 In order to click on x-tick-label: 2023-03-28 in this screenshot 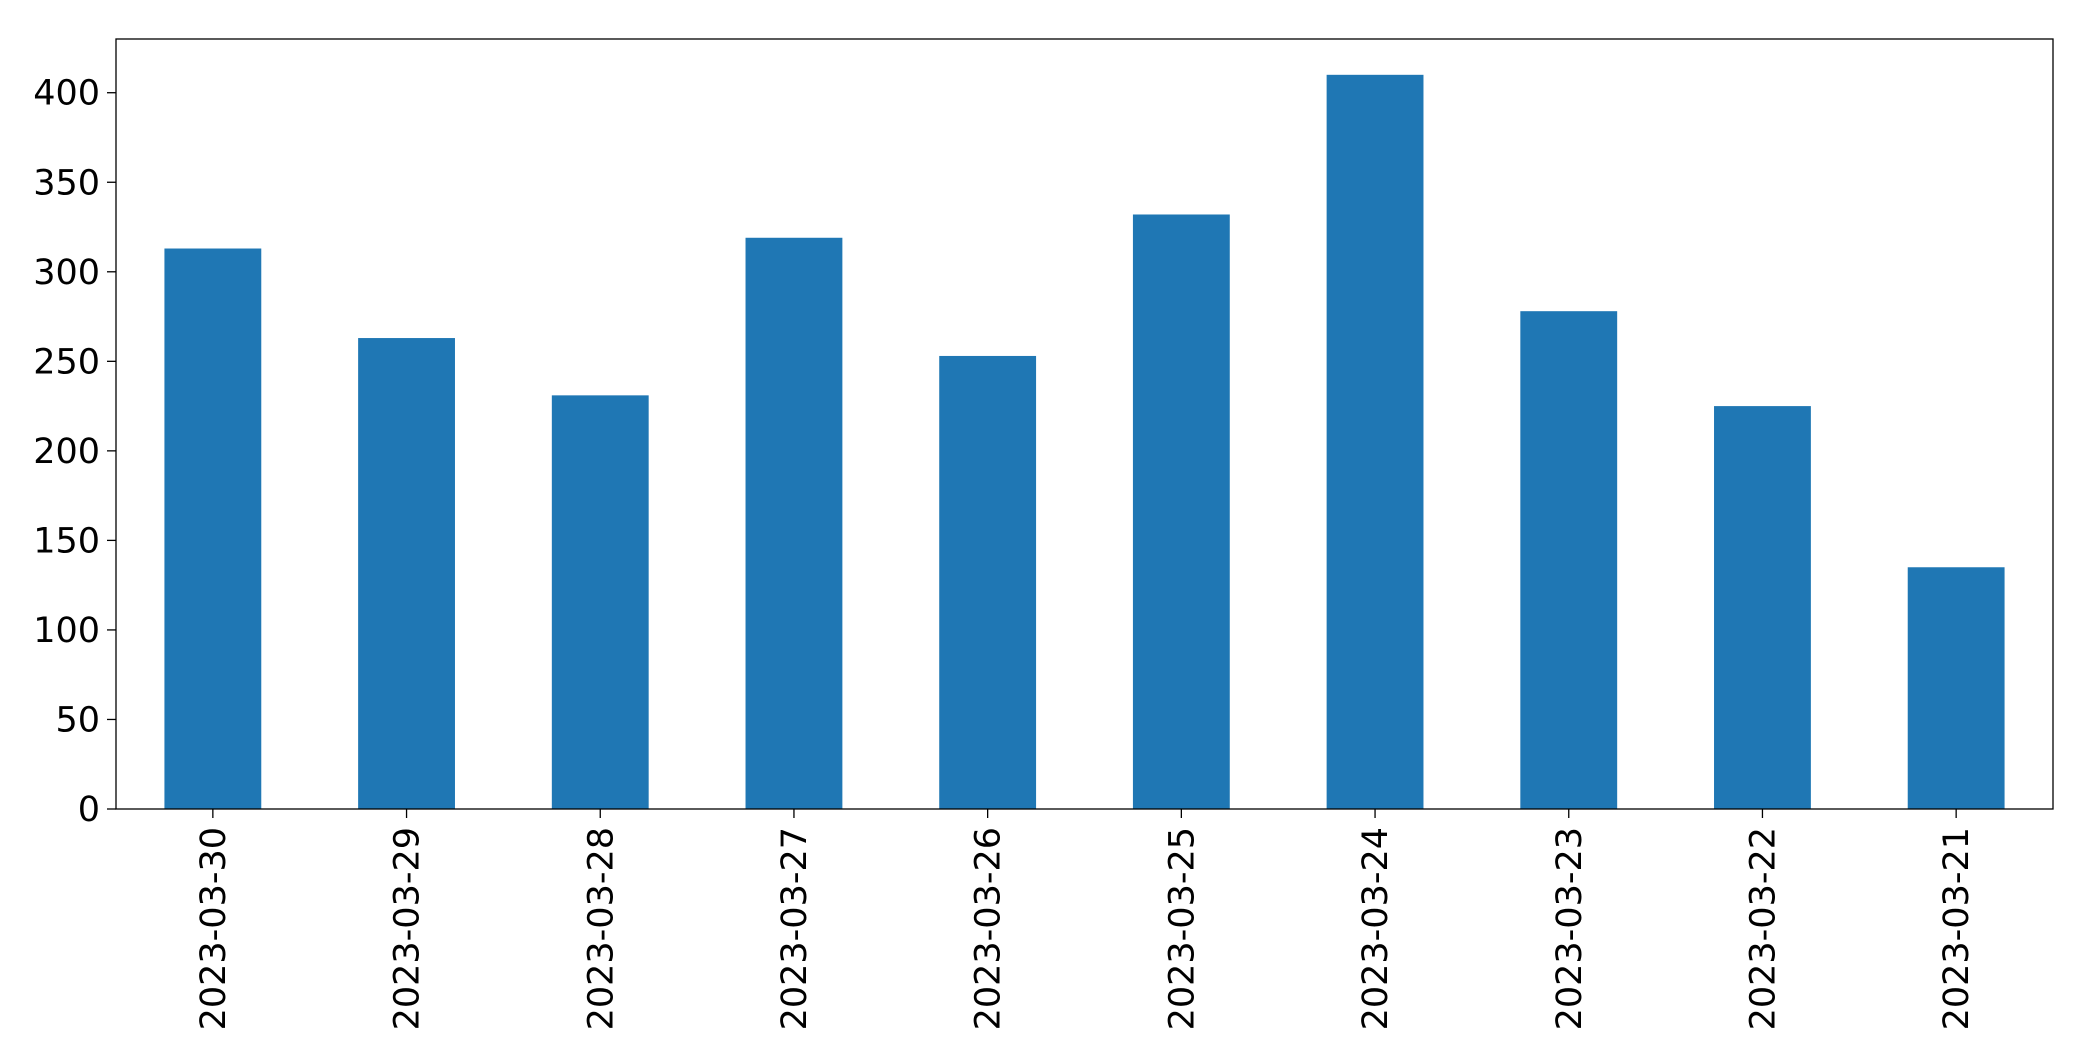, I will do `click(601, 928)`.